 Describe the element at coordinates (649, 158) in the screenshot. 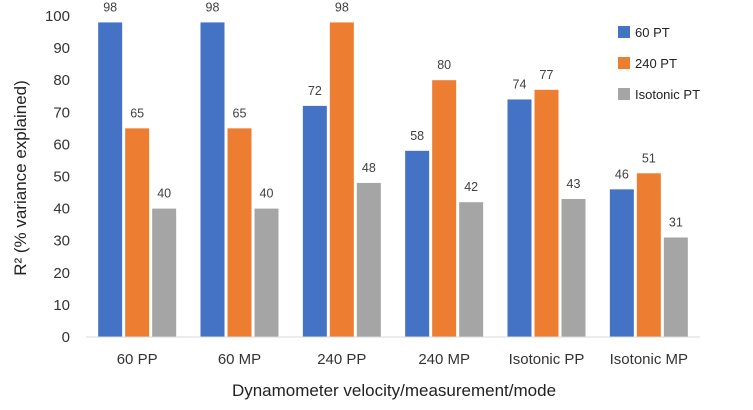

I see `data-label-240-pt-isotonic-mp: 51` at that location.